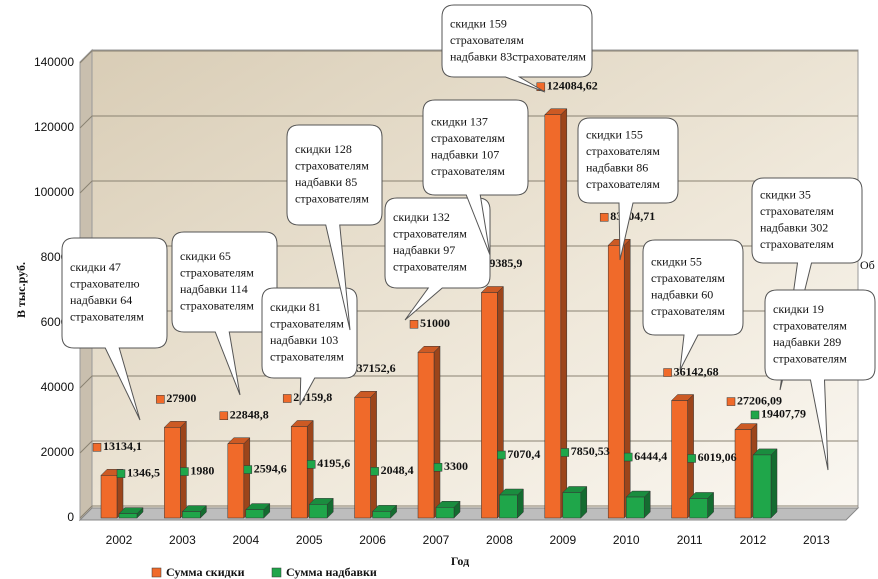  What do you see at coordinates (122, 446) in the screenshot?
I see `value-label: 13134,1` at bounding box center [122, 446].